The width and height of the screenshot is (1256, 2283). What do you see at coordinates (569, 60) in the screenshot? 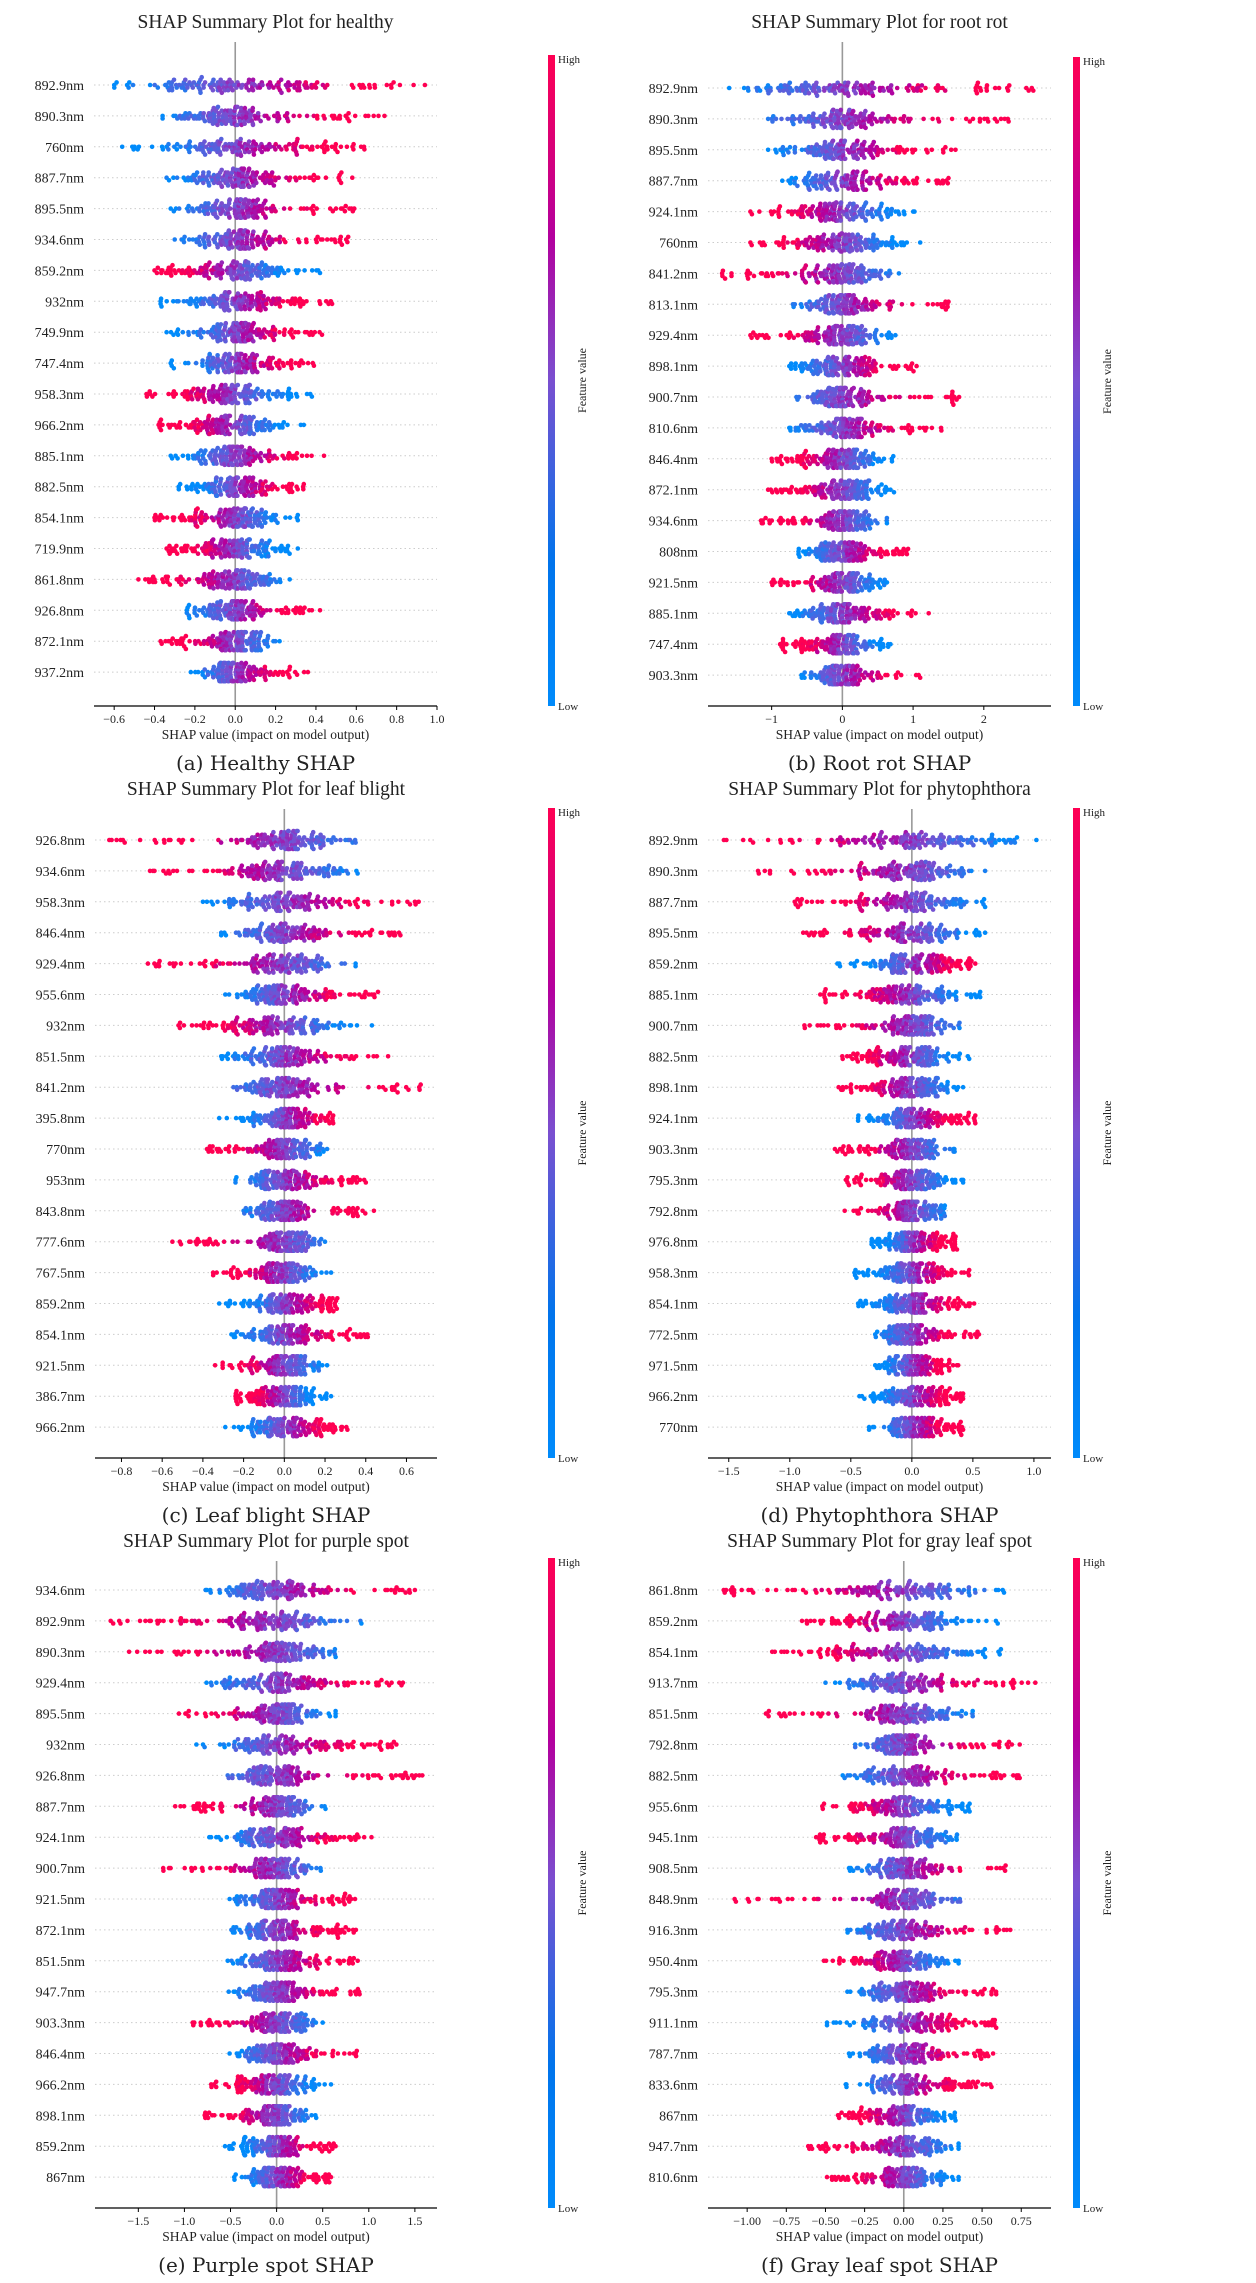
I see `colorbar-high-label: High` at bounding box center [569, 60].